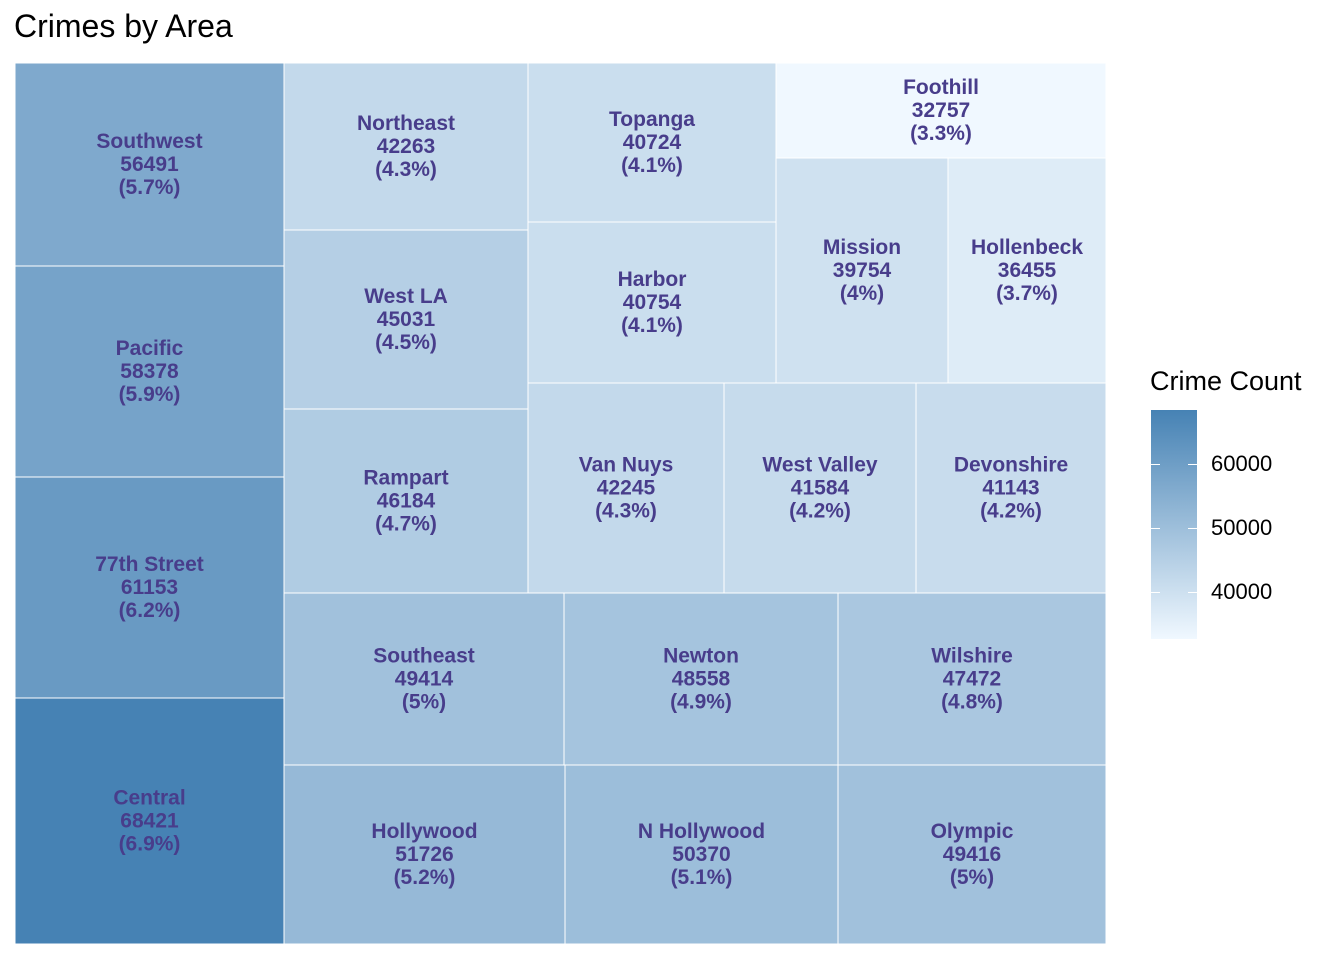 The height and width of the screenshot is (960, 1344). What do you see at coordinates (406, 296) in the screenshot?
I see `treemap-label-name: West LA` at bounding box center [406, 296].